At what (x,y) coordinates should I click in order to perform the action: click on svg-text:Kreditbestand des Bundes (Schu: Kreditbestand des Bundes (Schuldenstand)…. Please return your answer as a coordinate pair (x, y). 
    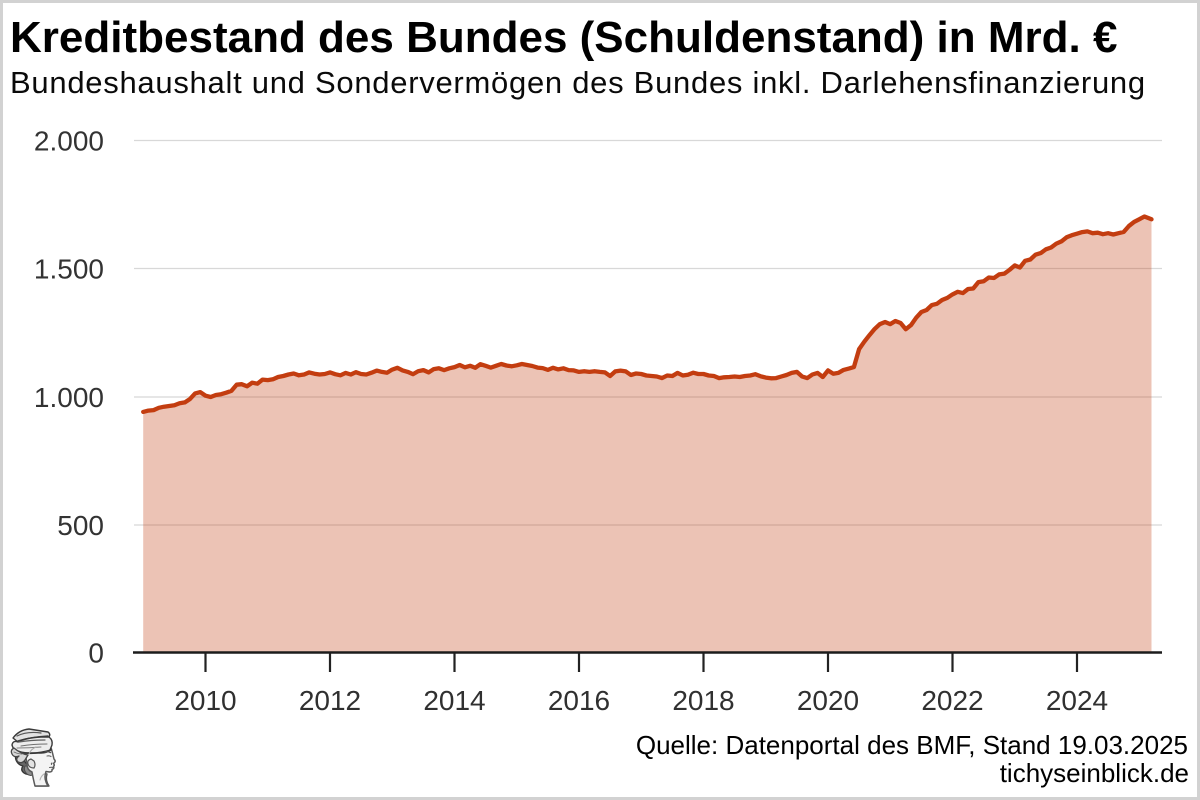
    Looking at the image, I should click on (563, 37).